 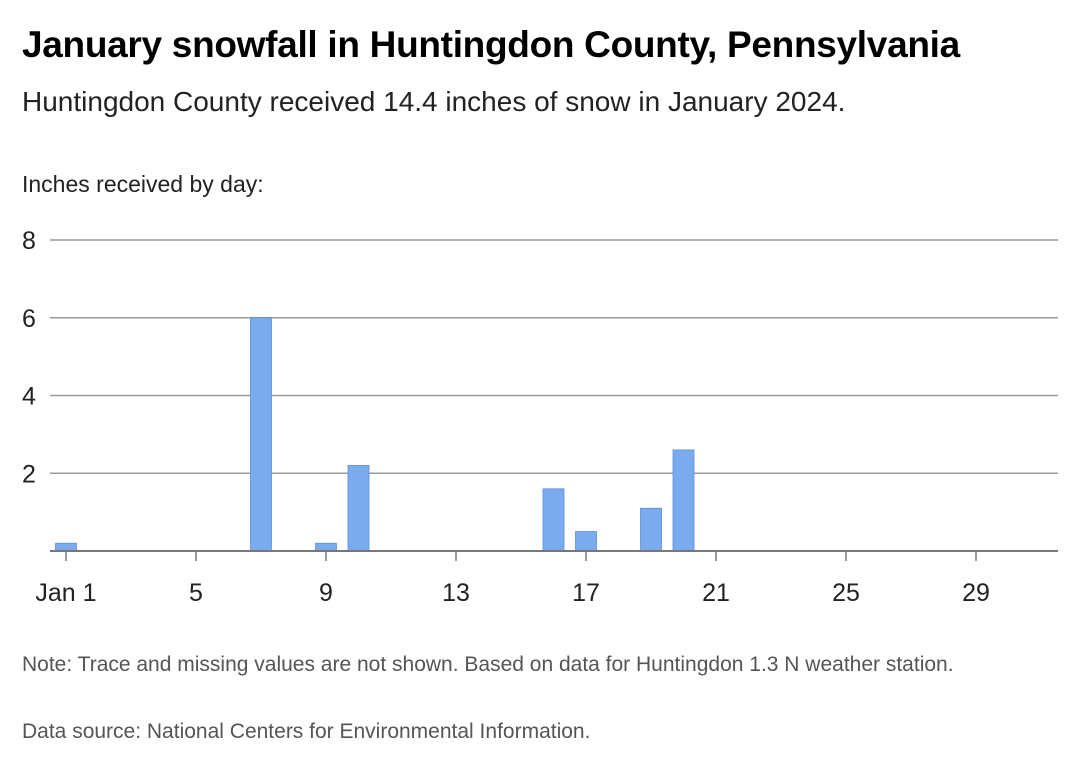 I want to click on x-tick-label: Jan 1, so click(x=65, y=593).